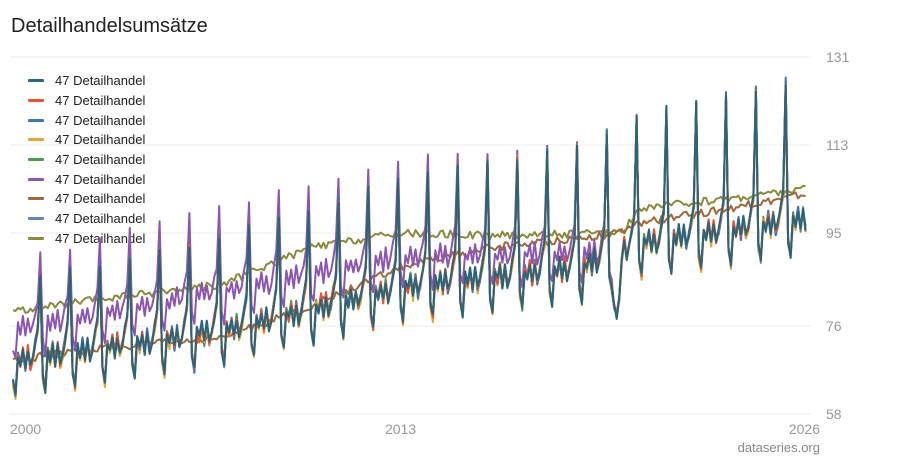 The width and height of the screenshot is (900, 460). Describe the element at coordinates (804, 429) in the screenshot. I see `x-tick-label: 2026` at that location.